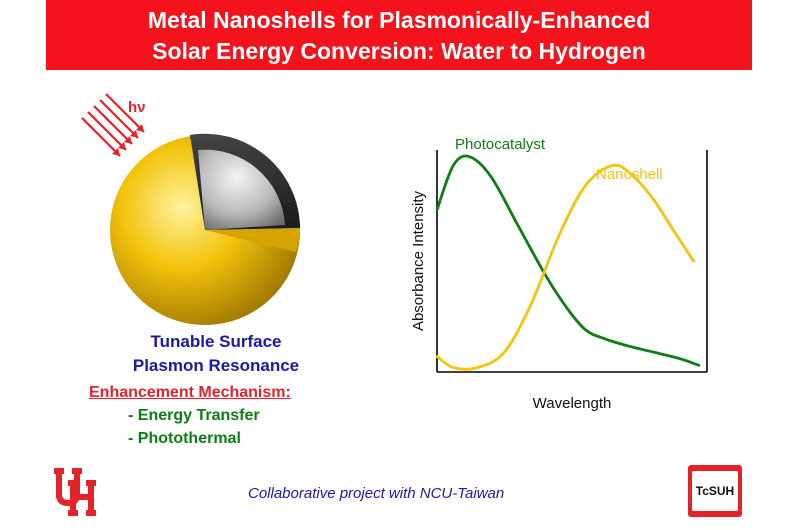 This screenshot has height=530, width=800. Describe the element at coordinates (184, 438) in the screenshot. I see `mechanism-item-photothermal: - Photothermal` at that location.